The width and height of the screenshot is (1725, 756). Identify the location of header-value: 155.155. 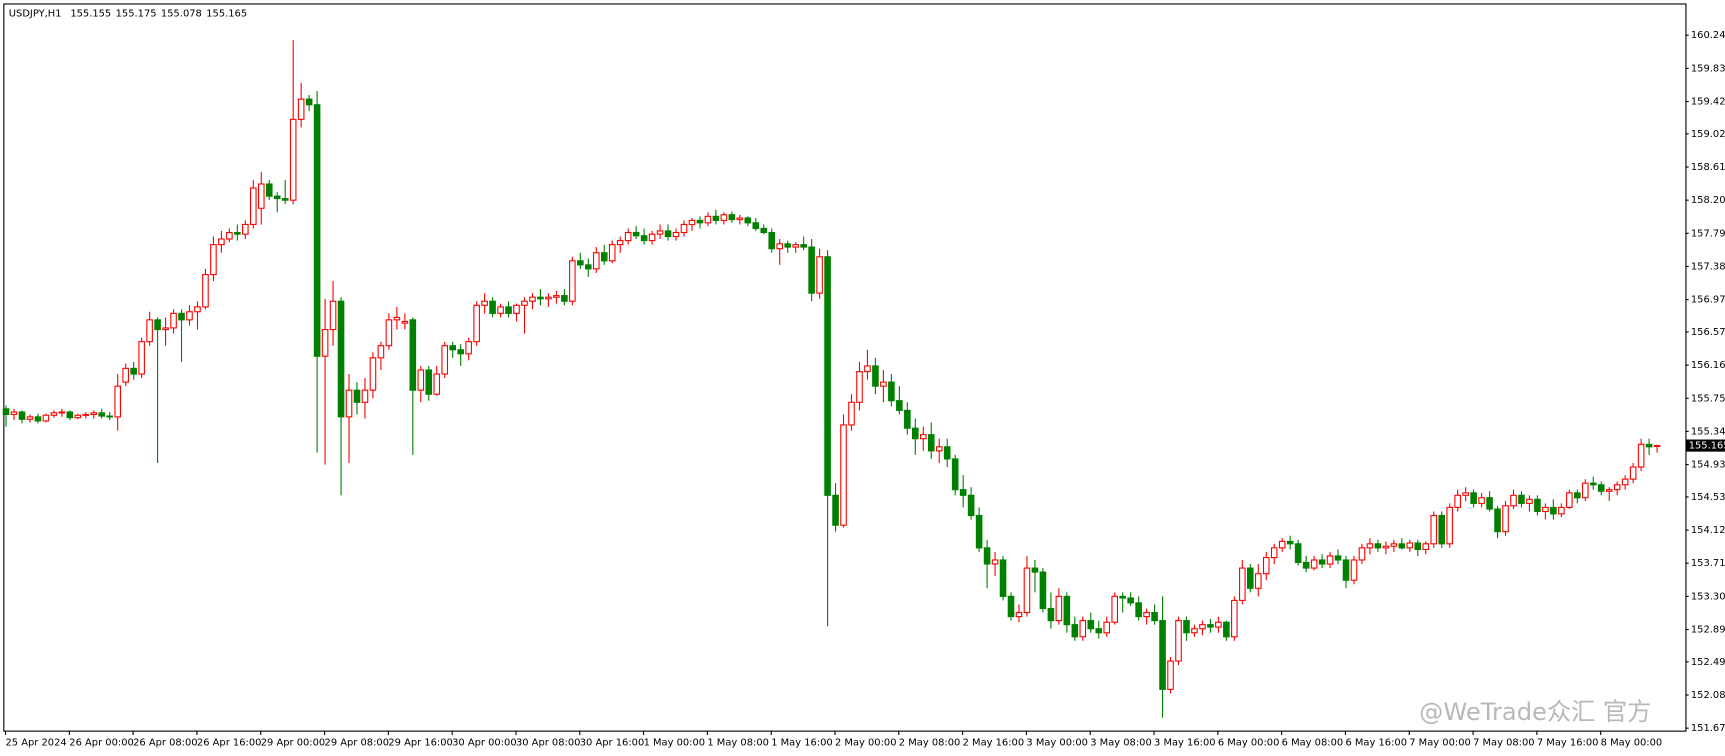
(90, 13).